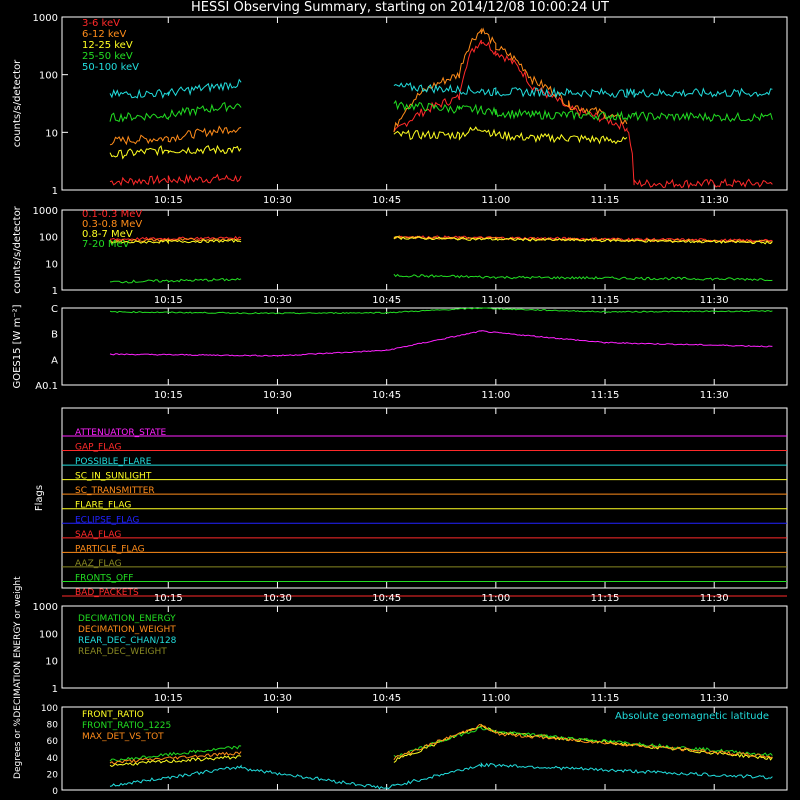 This screenshot has width=800, height=800. I want to click on legend-MAX_DET_VS_TOT: MAX_DET_VS_TOT, so click(123, 737).